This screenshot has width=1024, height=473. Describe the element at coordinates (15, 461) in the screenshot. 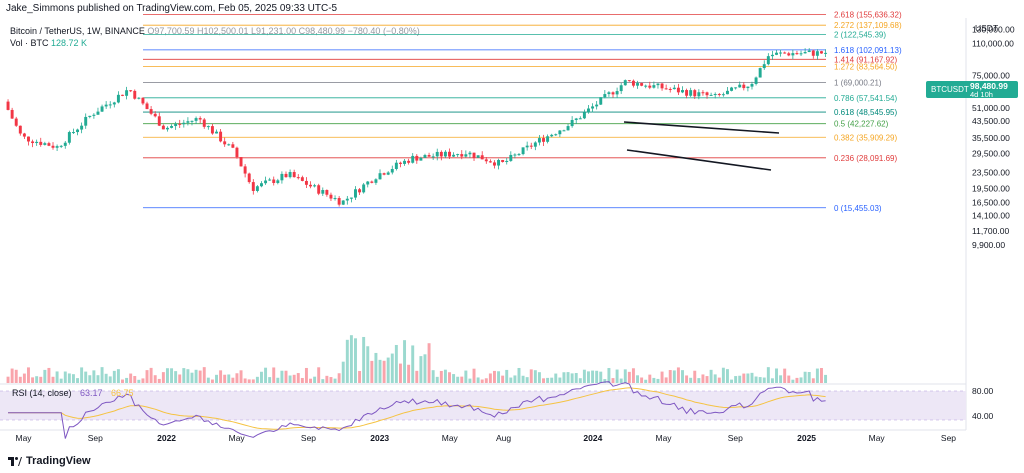

I see `tradingview-logo-icon` at that location.